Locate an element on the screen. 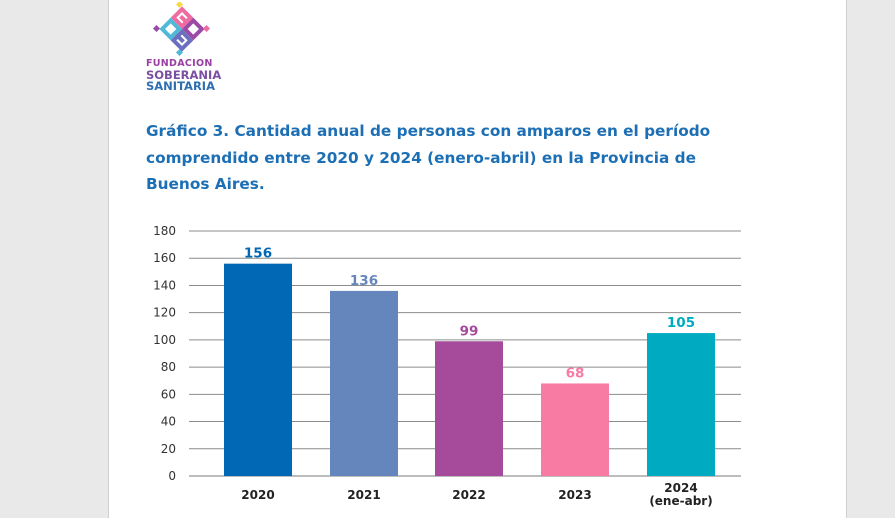 This screenshot has width=895, height=518. page-edge-right is located at coordinates (846, 259).